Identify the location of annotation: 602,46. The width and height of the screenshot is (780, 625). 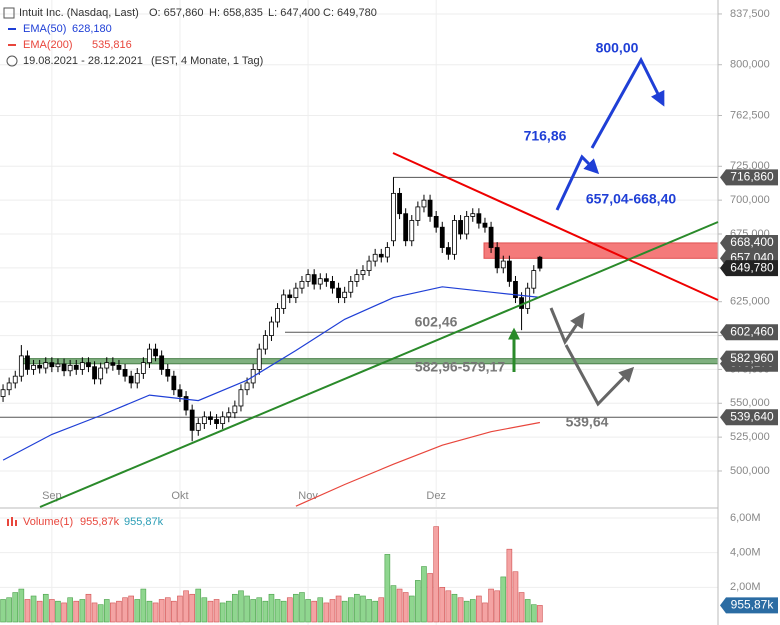
(436, 322).